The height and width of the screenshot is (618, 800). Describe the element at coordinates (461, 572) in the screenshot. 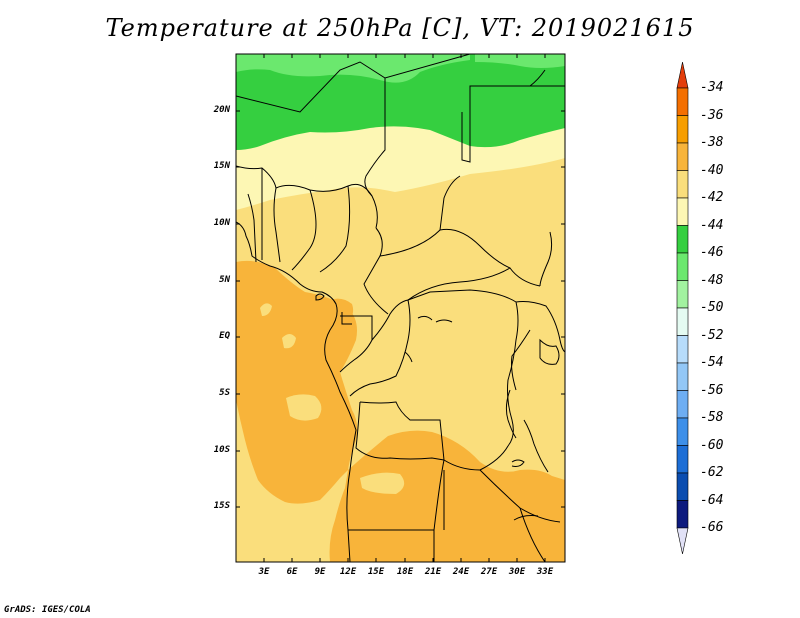

I see `lon-label-24e: 24E` at that location.